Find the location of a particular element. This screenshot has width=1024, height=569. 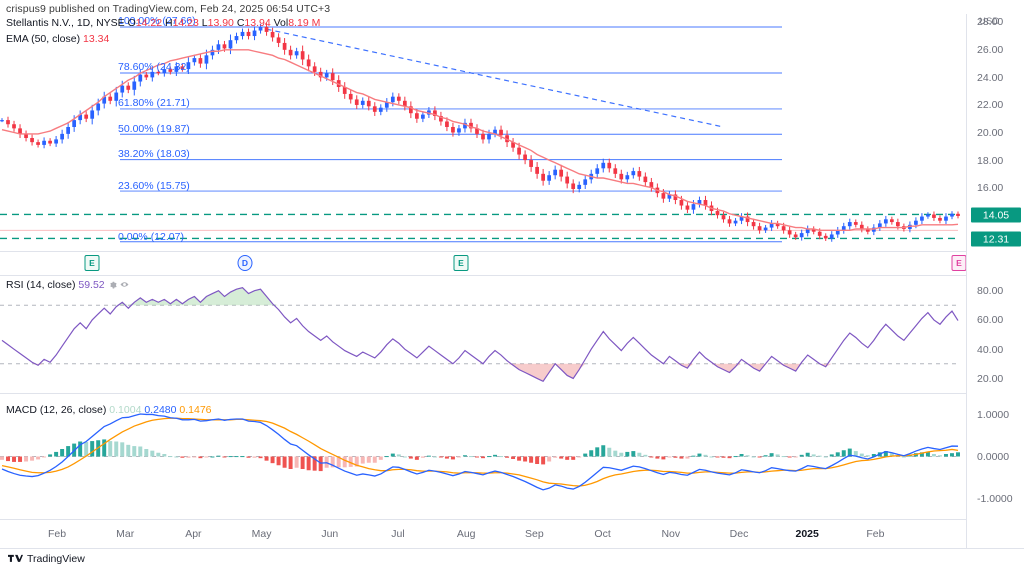

price-axis-tick: 18.00 is located at coordinates (990, 160).